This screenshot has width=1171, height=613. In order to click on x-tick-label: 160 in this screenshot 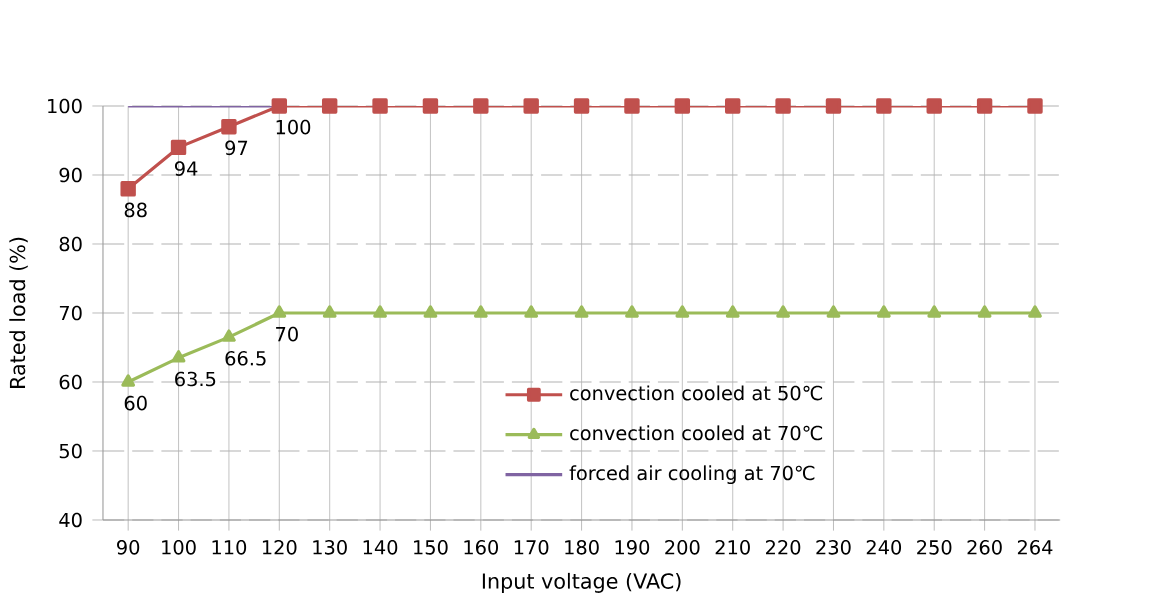, I will do `click(481, 547)`.